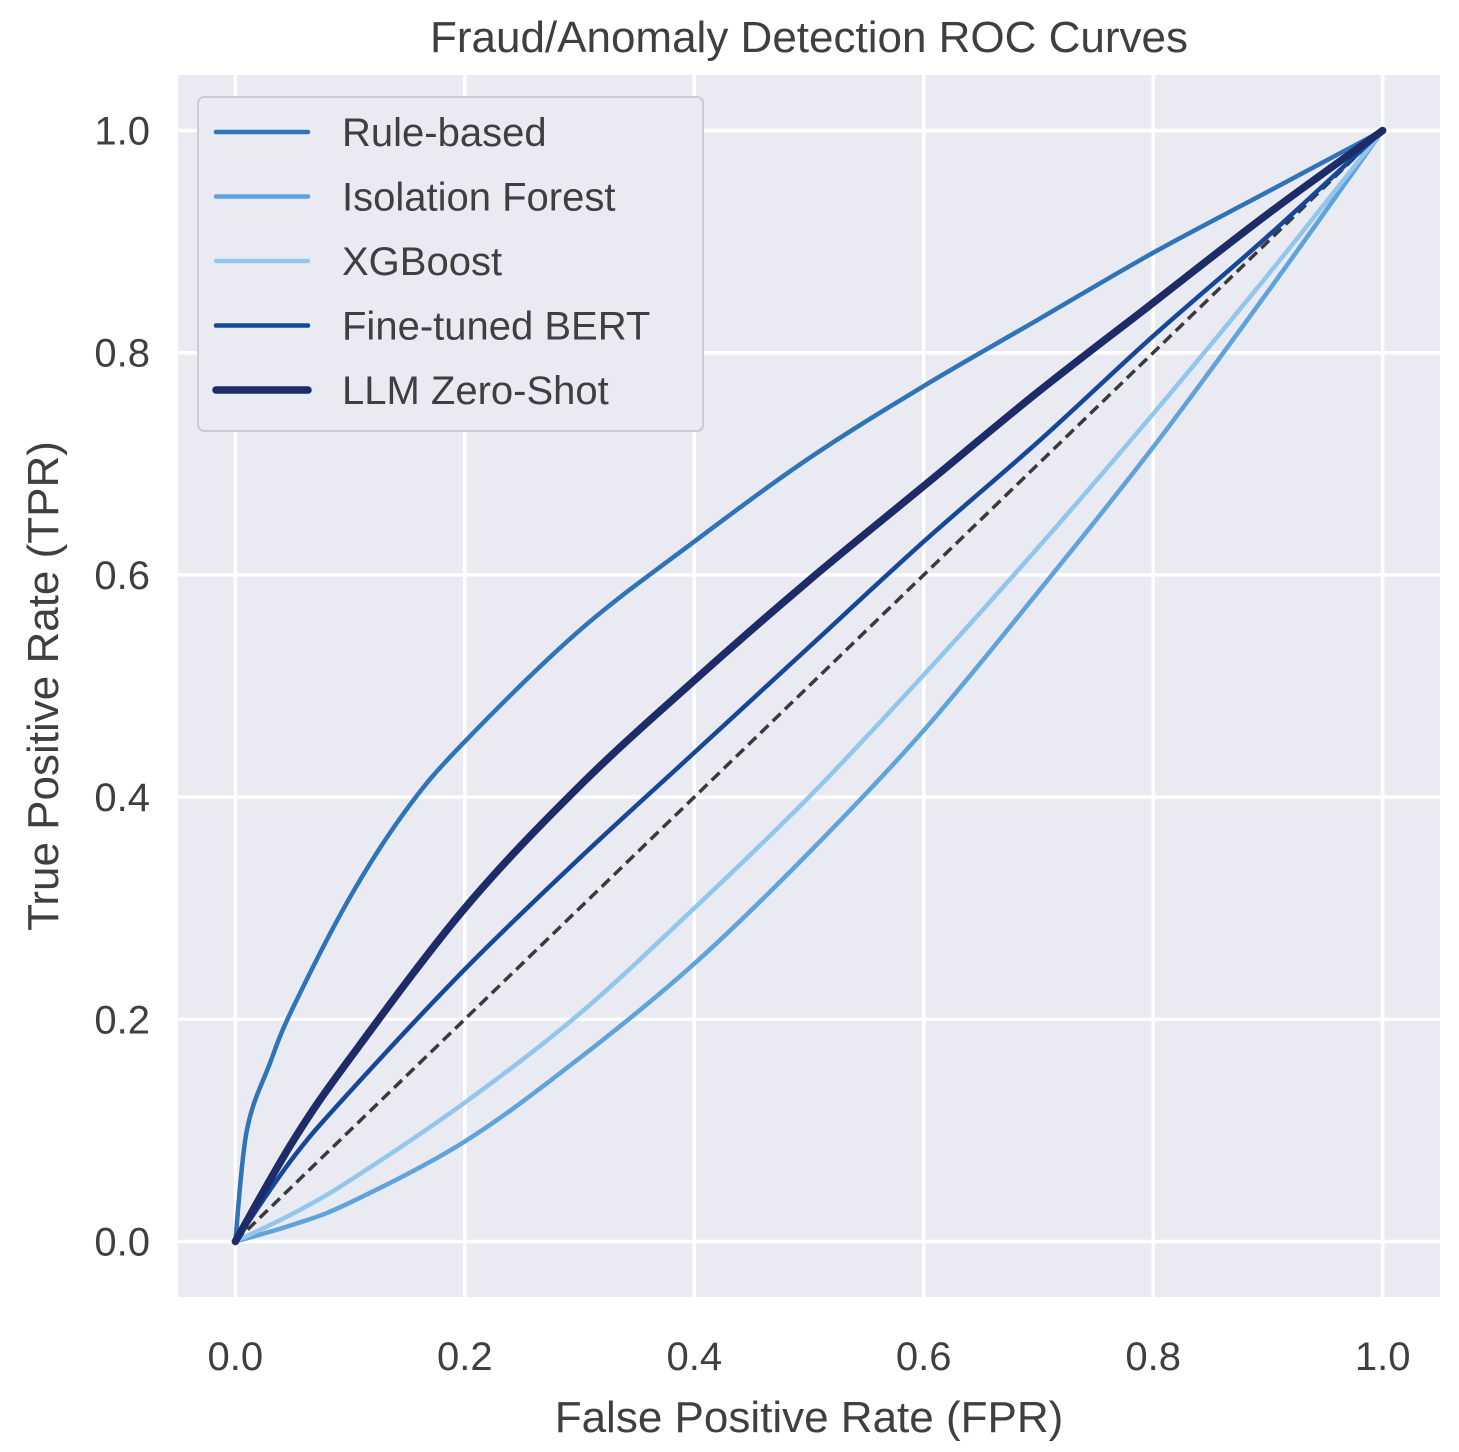  Describe the element at coordinates (122, 687) in the screenshot. I see `y-tick-labels: 0.0 0.2 0.4 0.6 0.8 1.0` at that location.